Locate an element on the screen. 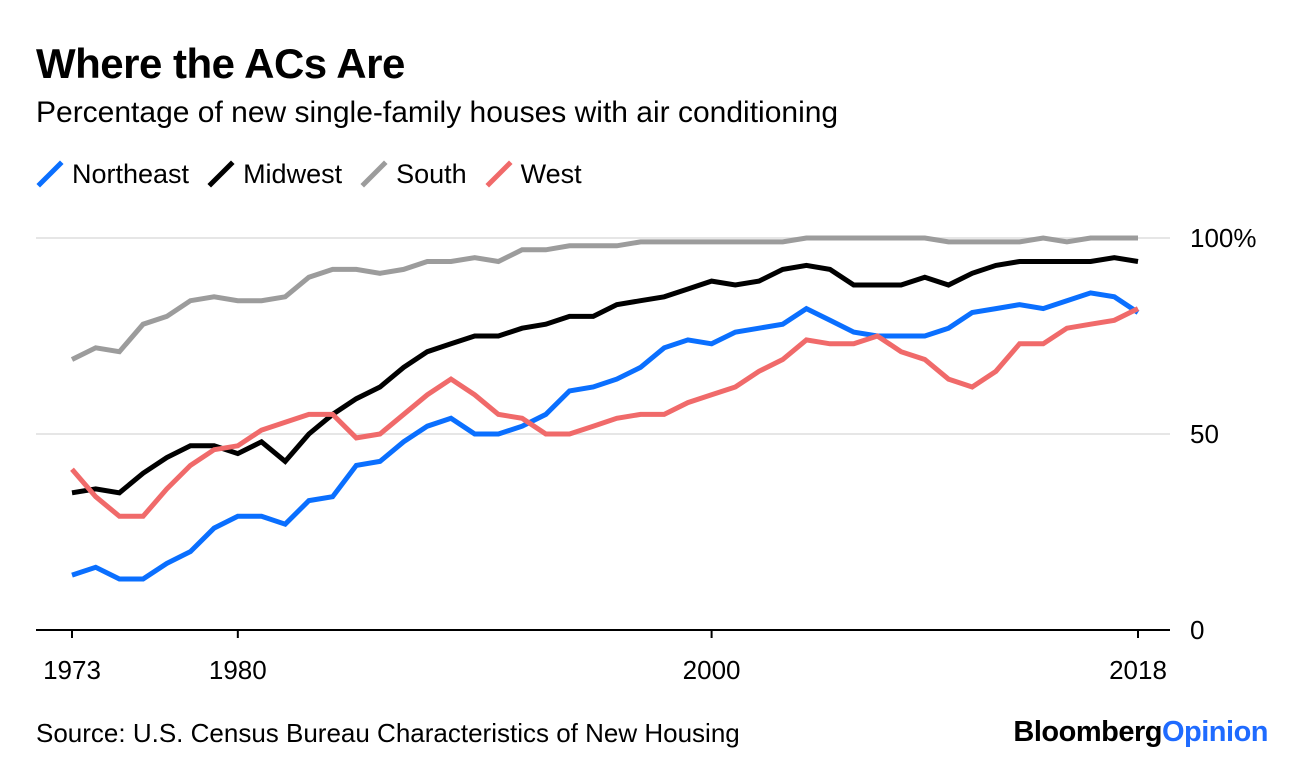 The width and height of the screenshot is (1296, 768). legend-item-west: West is located at coordinates (533, 174).